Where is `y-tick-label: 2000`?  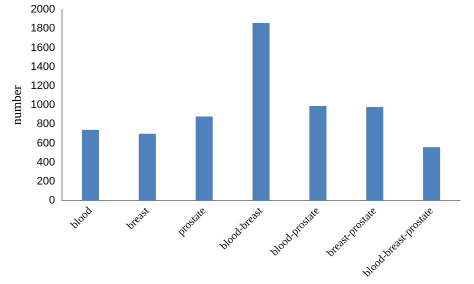 y-tick-label: 2000 is located at coordinates (43, 10).